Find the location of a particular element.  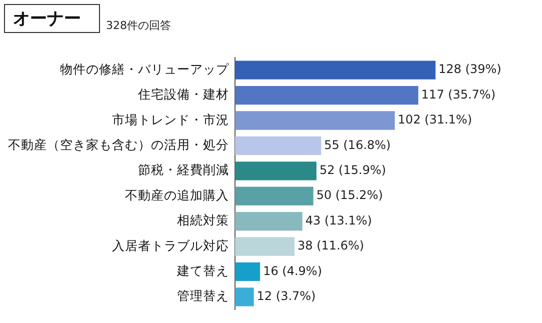

y-tick-label: 相続対策 is located at coordinates (203, 220).